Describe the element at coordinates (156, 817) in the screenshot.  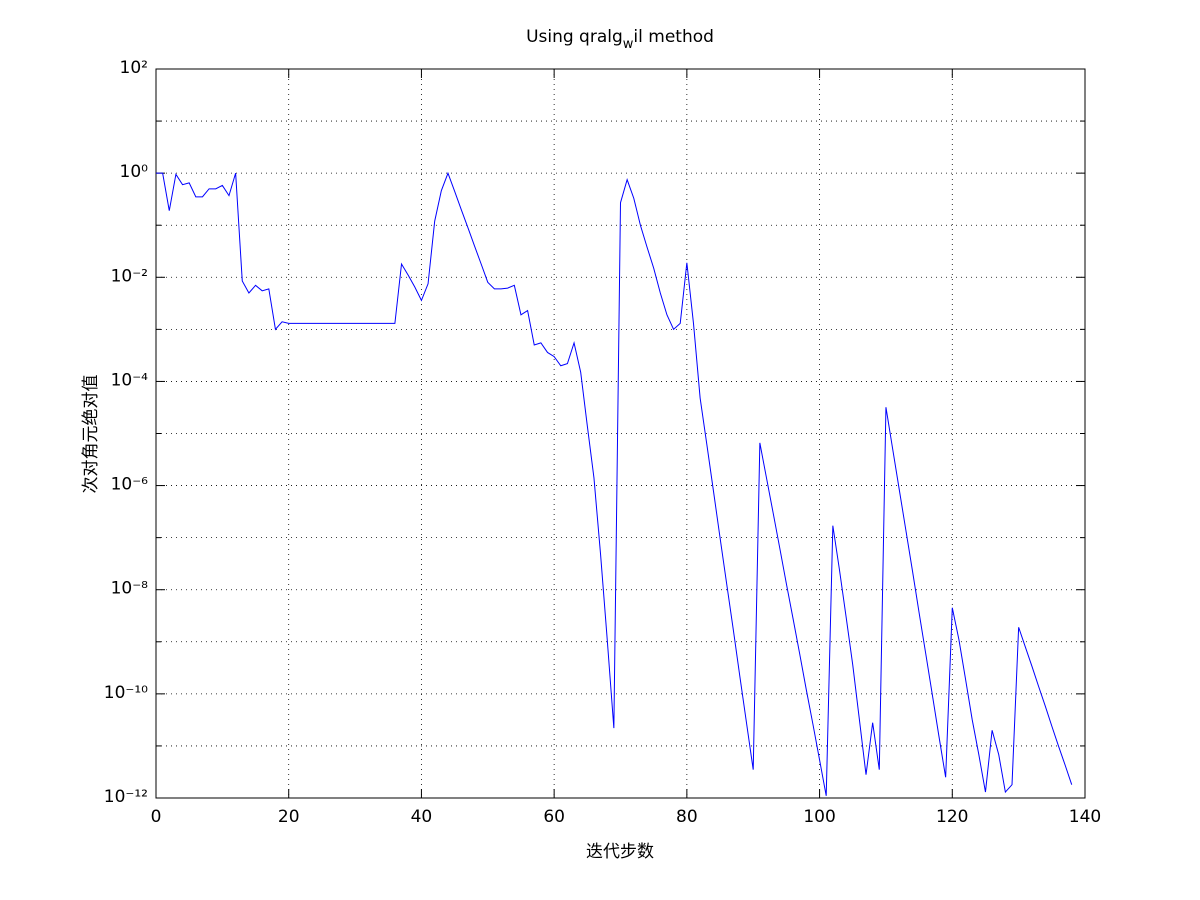
I see `x-tick-label: 0` at that location.